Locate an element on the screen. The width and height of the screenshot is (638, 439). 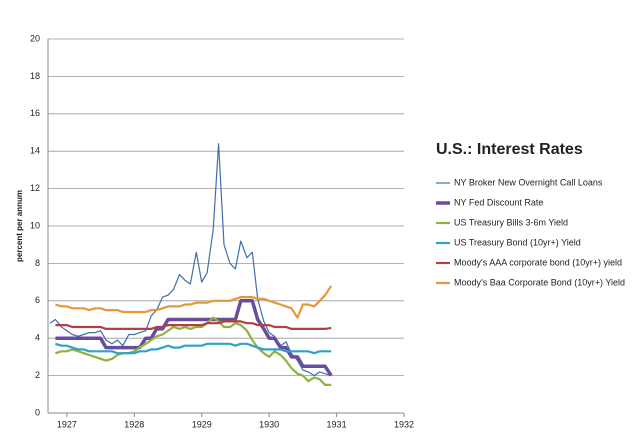
legend-label: Moody's AAA corporate bond (10yr+) yield is located at coordinates (538, 262).